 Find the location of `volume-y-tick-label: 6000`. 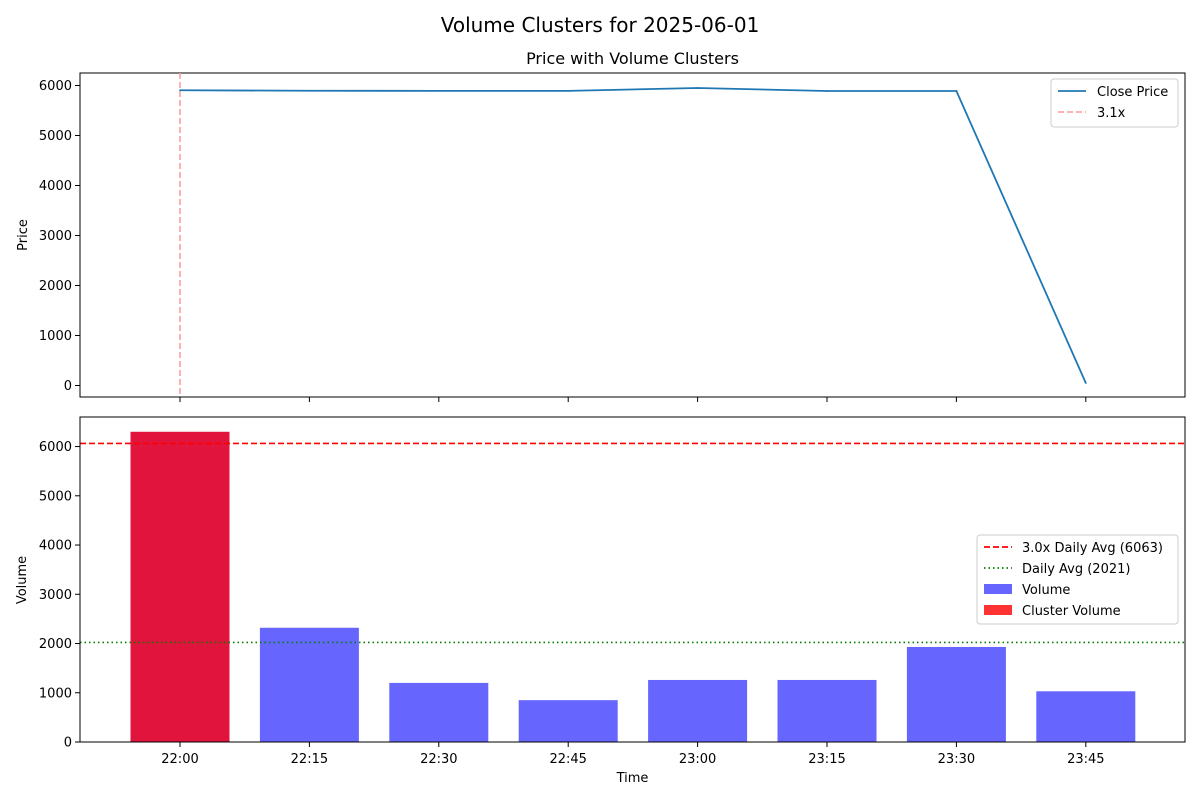

volume-y-tick-label: 6000 is located at coordinates (55, 447).